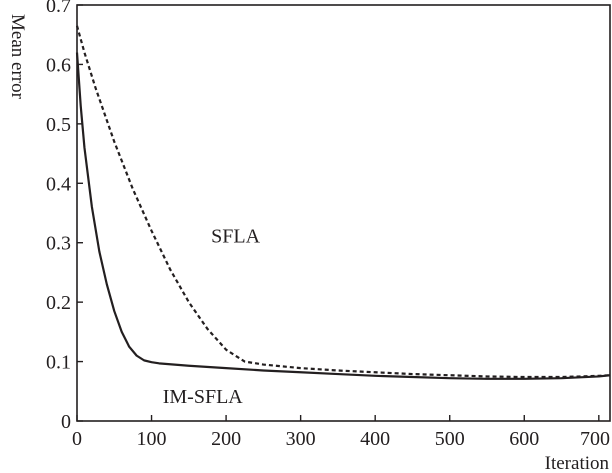  I want to click on x-tick-label: 700, so click(595, 439).